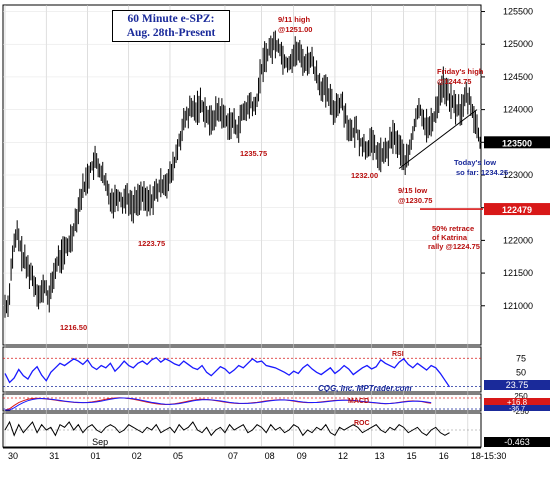 The height and width of the screenshot is (498, 550). What do you see at coordinates (489, 456) in the screenshot?
I see `date-label: 18-15:30` at bounding box center [489, 456].